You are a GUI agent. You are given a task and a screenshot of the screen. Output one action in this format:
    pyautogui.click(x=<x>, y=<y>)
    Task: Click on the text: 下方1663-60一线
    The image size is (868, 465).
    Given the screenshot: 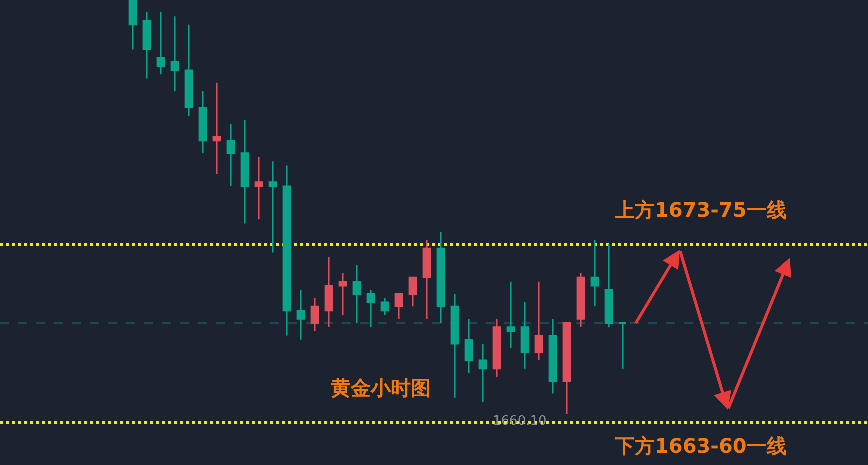 What is the action you would take?
    pyautogui.click(x=700, y=446)
    